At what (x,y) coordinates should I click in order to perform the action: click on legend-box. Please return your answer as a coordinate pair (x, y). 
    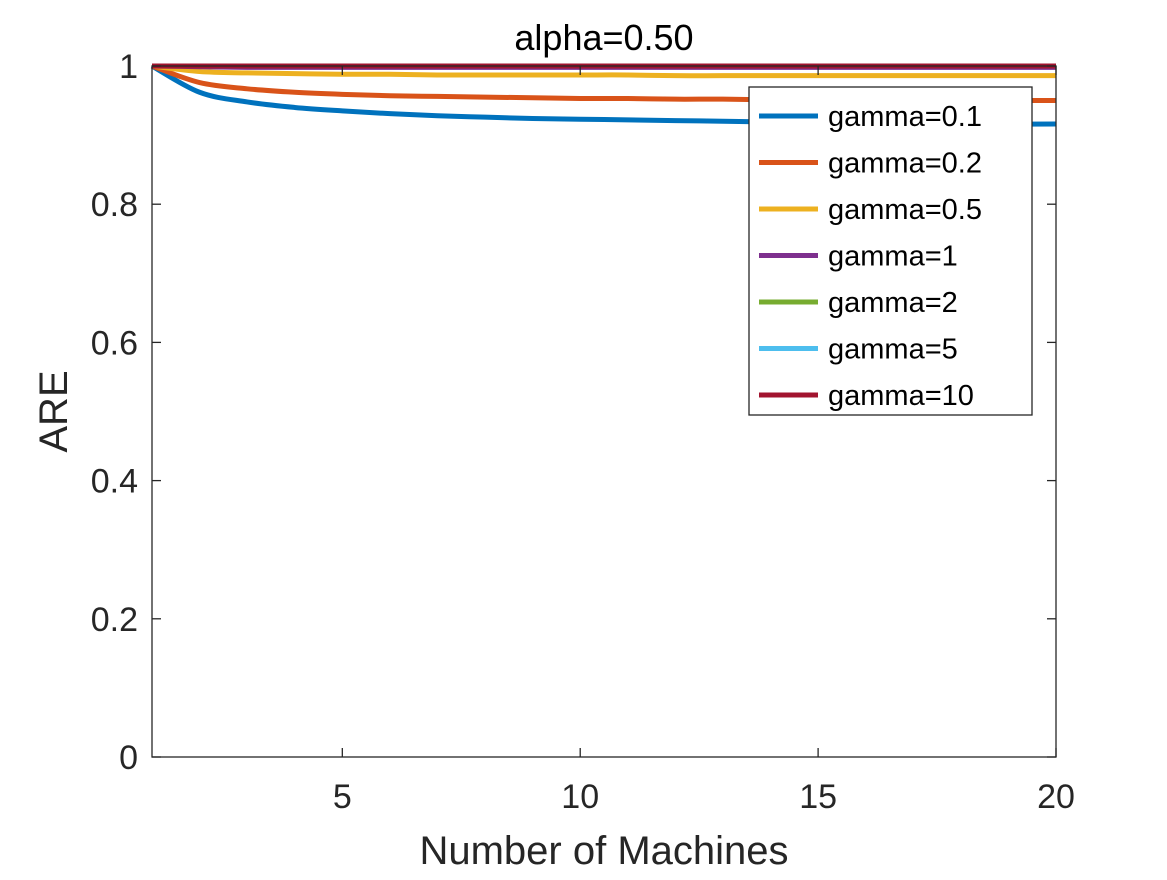
    Looking at the image, I should click on (890, 251).